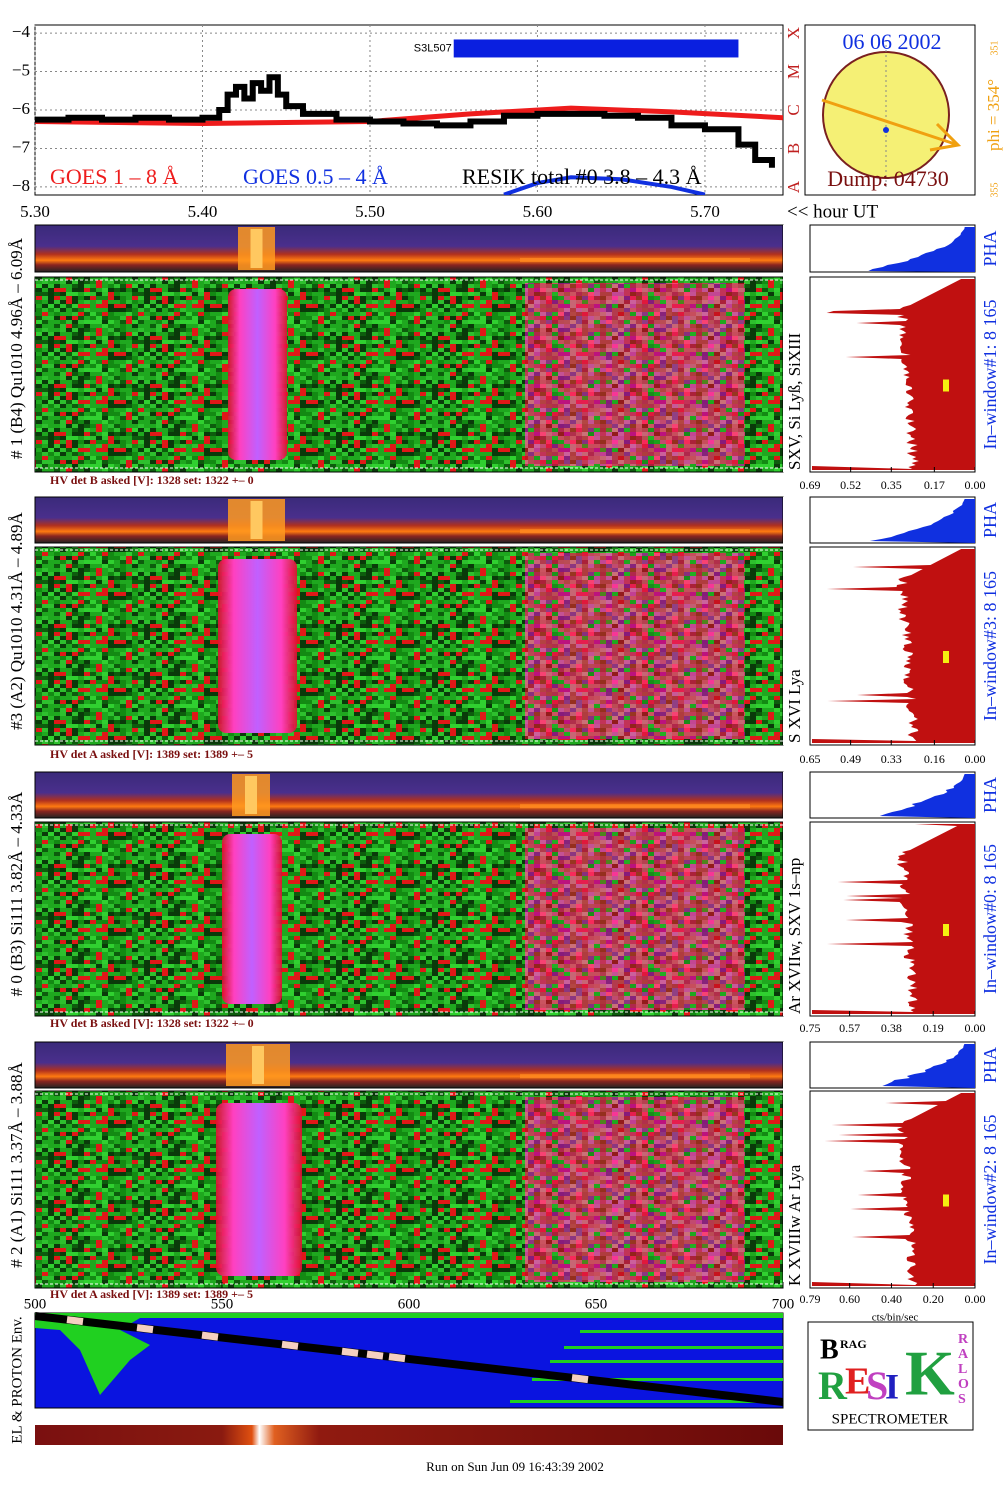  I want to click on pha-tick-label: 0.38, so click(891, 1028).